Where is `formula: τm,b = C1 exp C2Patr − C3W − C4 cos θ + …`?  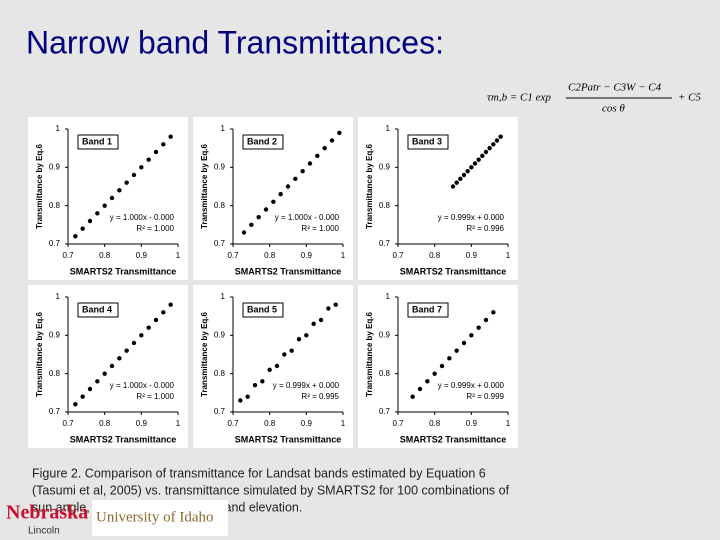
formula: τm,b = C1 exp C2Patr − C3W − C4 cos θ + … is located at coordinates (594, 98).